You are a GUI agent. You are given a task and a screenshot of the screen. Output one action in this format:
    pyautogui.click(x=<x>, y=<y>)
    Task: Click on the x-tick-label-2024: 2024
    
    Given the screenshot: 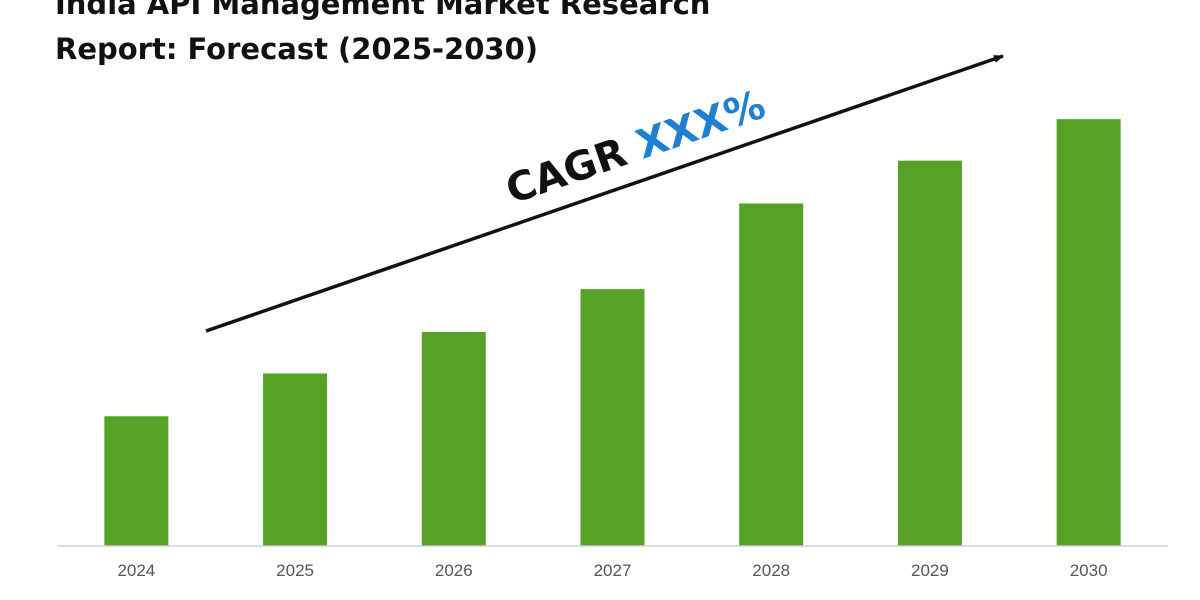 What is the action you would take?
    pyautogui.click(x=136, y=570)
    